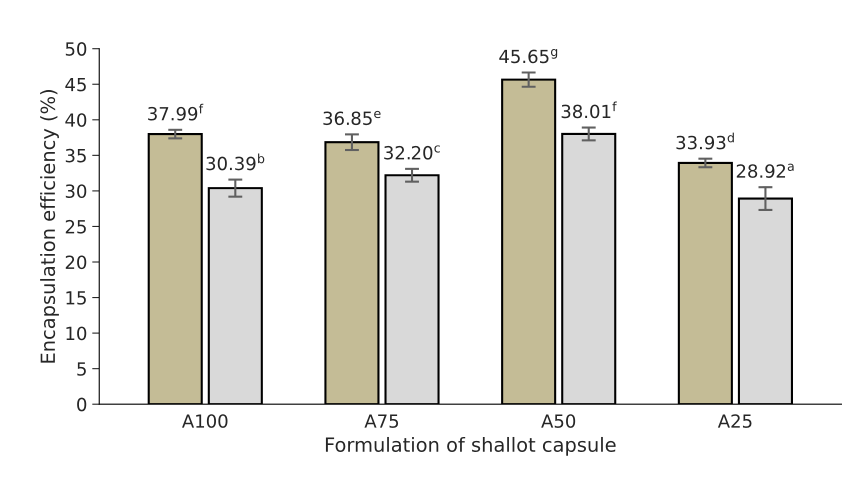  What do you see at coordinates (235, 162) in the screenshot?
I see `data-label: 30.39$^{b}$` at bounding box center [235, 162].